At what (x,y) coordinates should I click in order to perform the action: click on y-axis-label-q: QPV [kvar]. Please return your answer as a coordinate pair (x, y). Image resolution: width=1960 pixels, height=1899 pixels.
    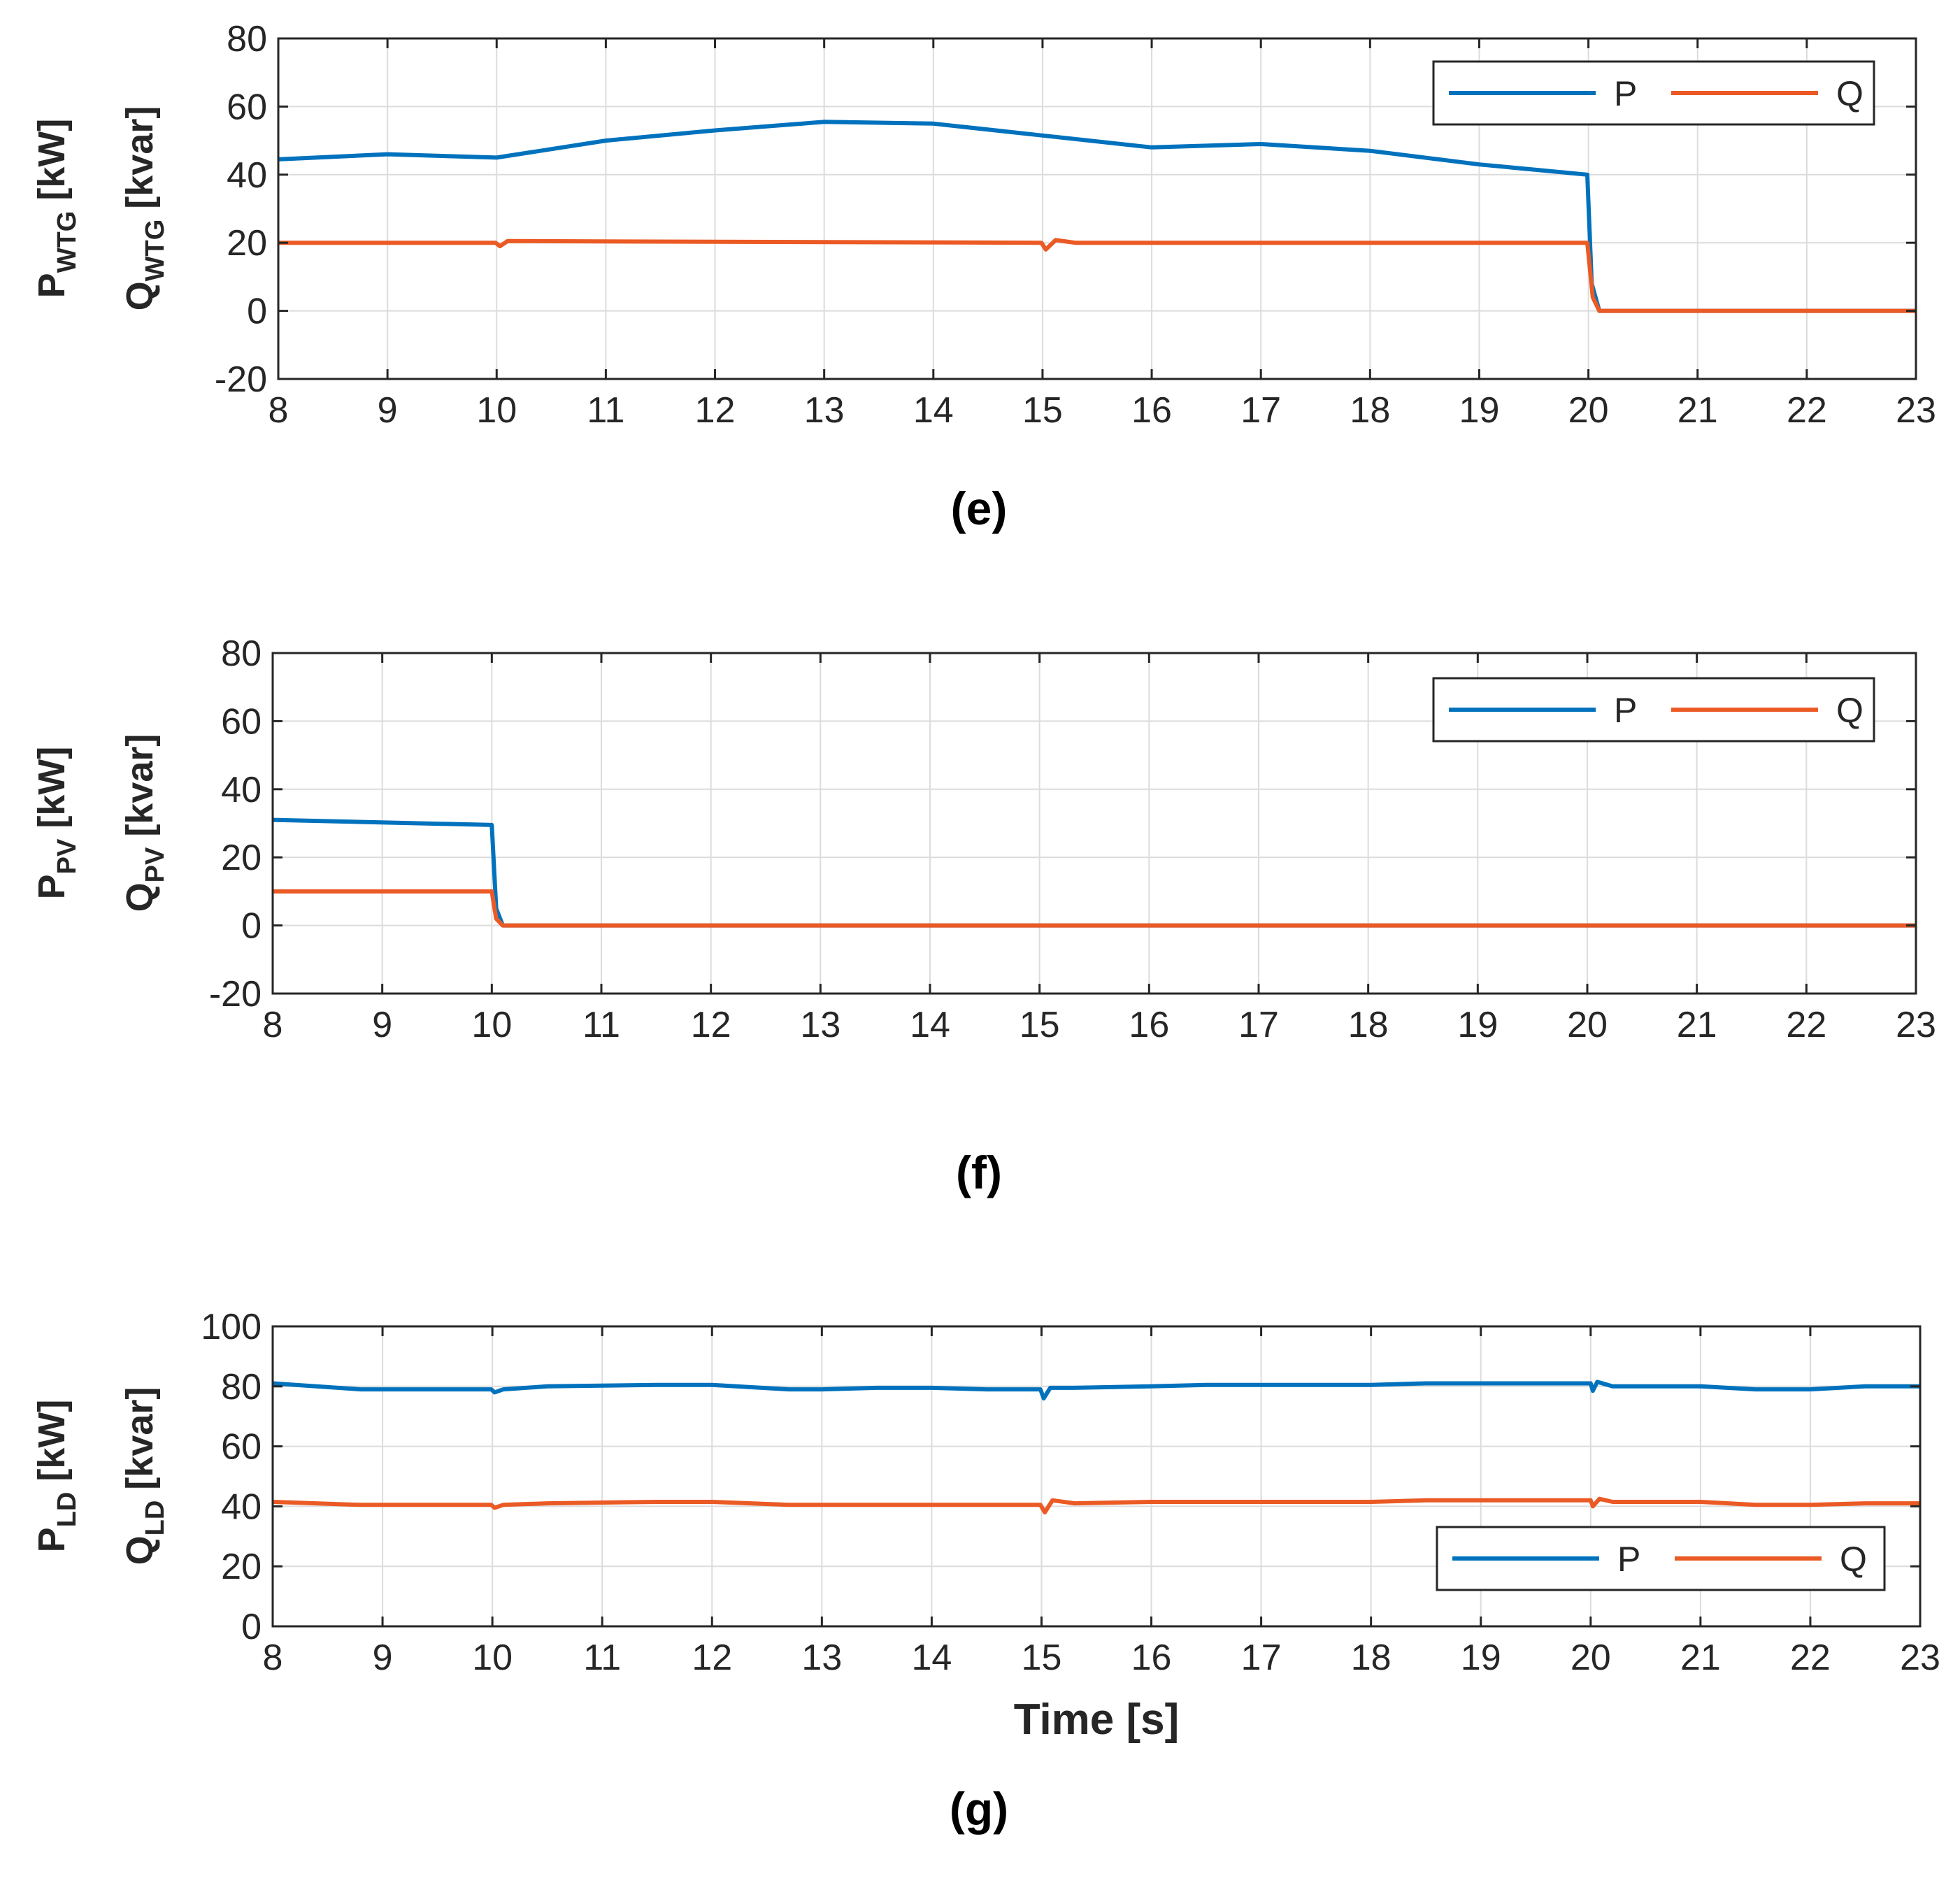
    Looking at the image, I should click on (144, 823).